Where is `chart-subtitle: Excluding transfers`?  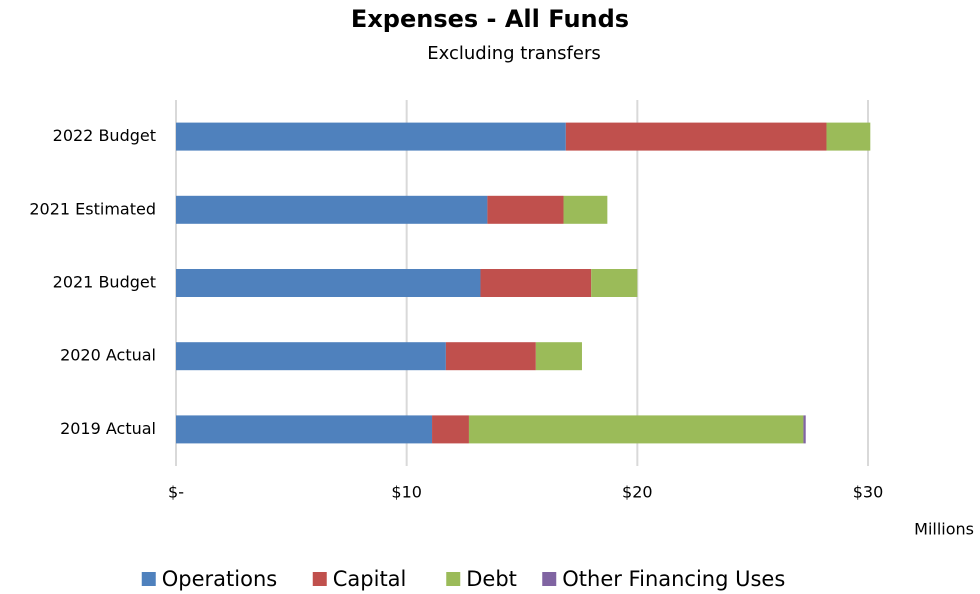
chart-subtitle: Excluding transfers is located at coordinates (513, 53).